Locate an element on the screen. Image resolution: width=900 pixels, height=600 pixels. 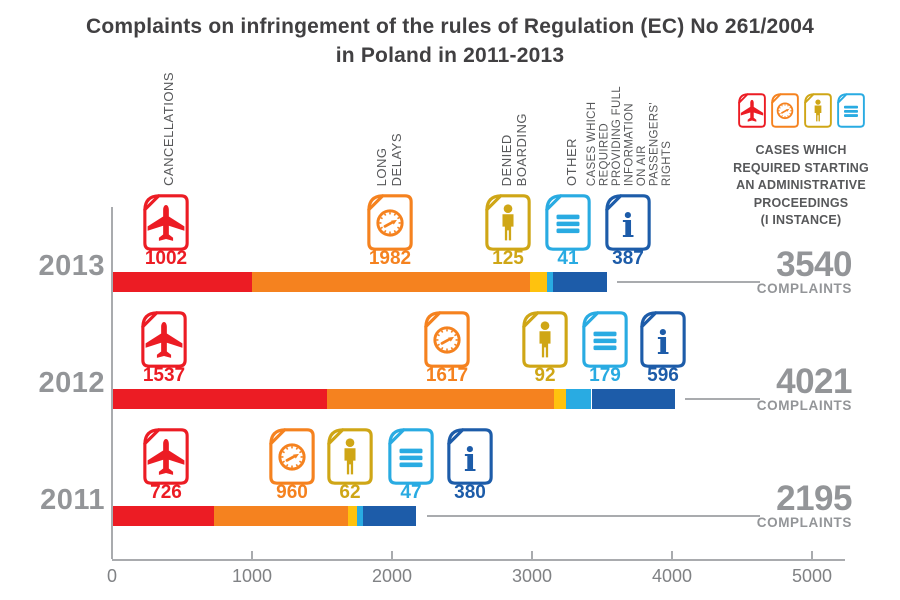
total-block: 3540 COMPLAINTS is located at coordinates (800, 271).